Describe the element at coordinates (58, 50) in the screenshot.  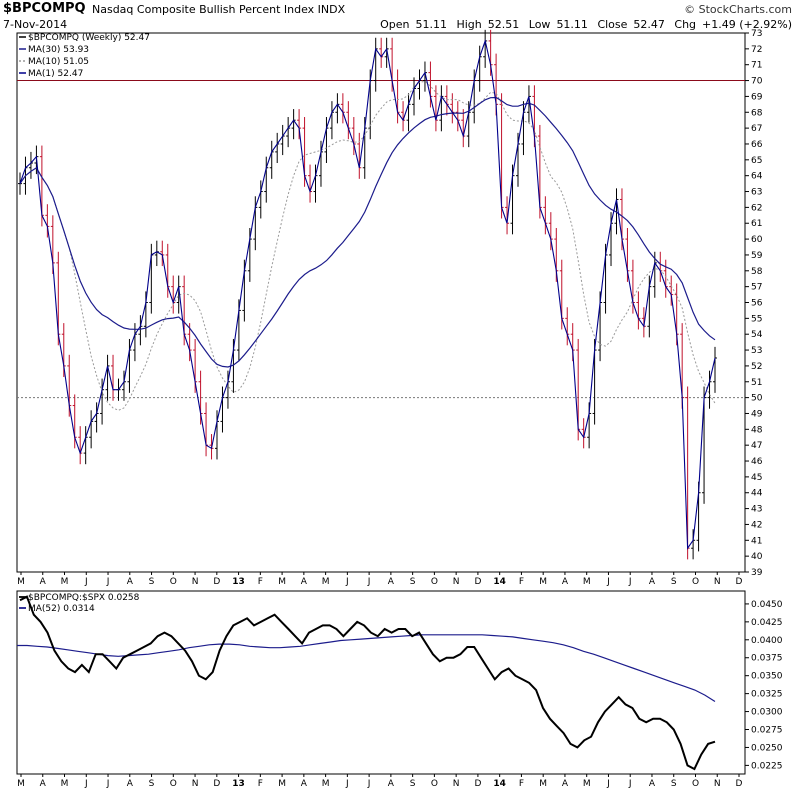
I see `price-legend-item: MA(30) 53.93` at that location.